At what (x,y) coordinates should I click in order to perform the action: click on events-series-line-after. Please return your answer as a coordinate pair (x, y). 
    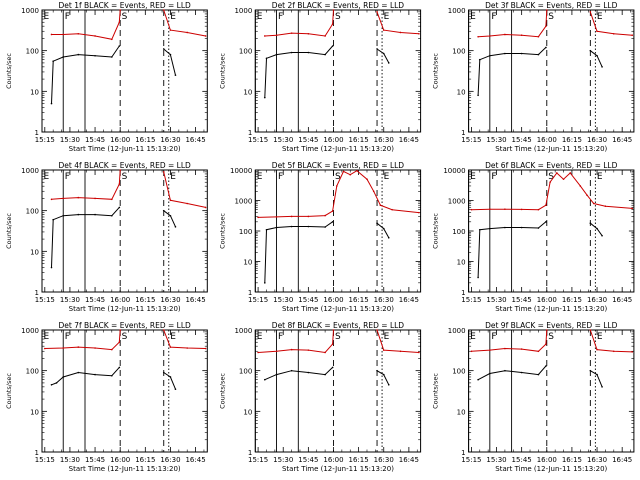
    Looking at the image, I should click on (596, 378).